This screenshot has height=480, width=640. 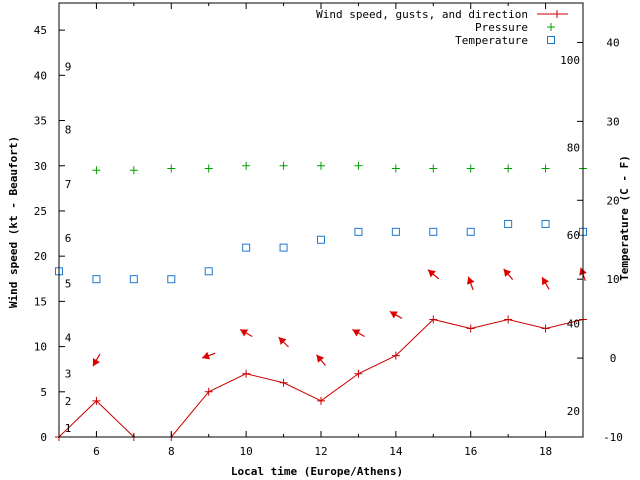 What do you see at coordinates (320, 451) in the screenshot?
I see `x-tick-label: 12` at bounding box center [320, 451].